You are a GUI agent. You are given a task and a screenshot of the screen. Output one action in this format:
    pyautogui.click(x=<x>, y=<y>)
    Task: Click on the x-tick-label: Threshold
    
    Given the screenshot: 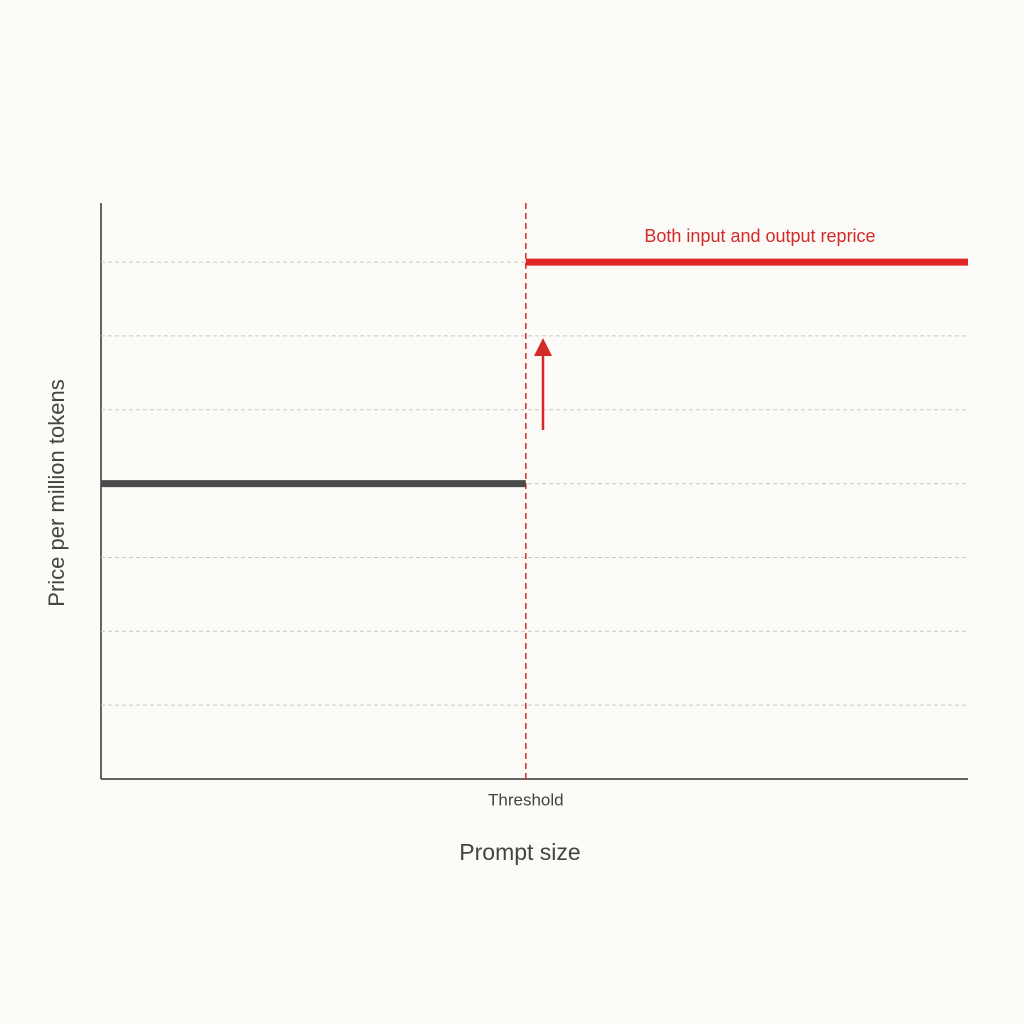 What is the action you would take?
    pyautogui.click(x=526, y=799)
    